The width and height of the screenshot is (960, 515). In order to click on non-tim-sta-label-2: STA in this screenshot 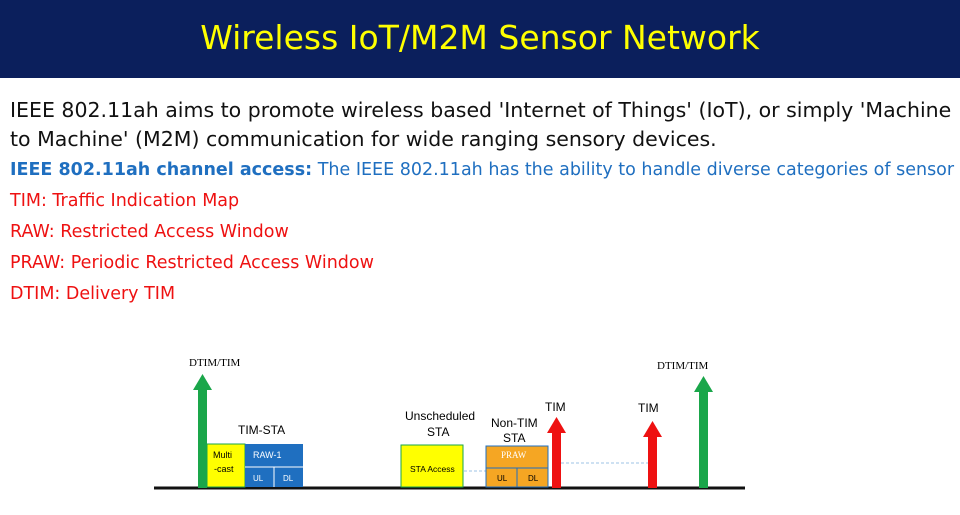, I will do `click(514, 438)`.